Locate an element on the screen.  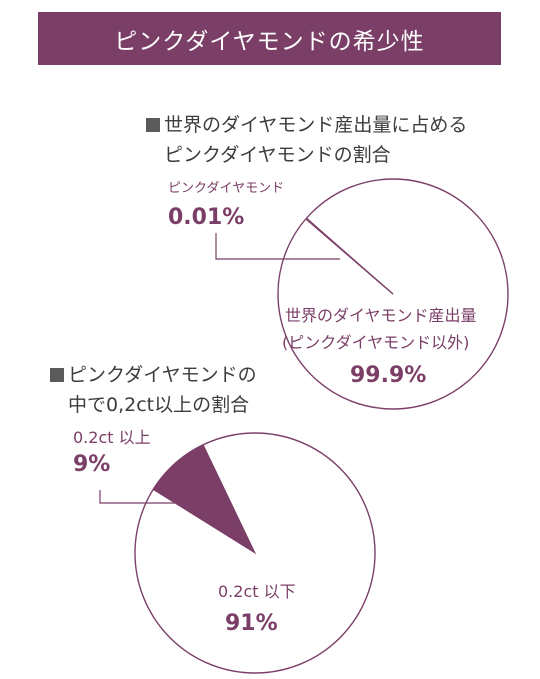
section2-heading: ピンクダイヤモンドの 中で0,2ct以上の割合 is located at coordinates (153, 390).